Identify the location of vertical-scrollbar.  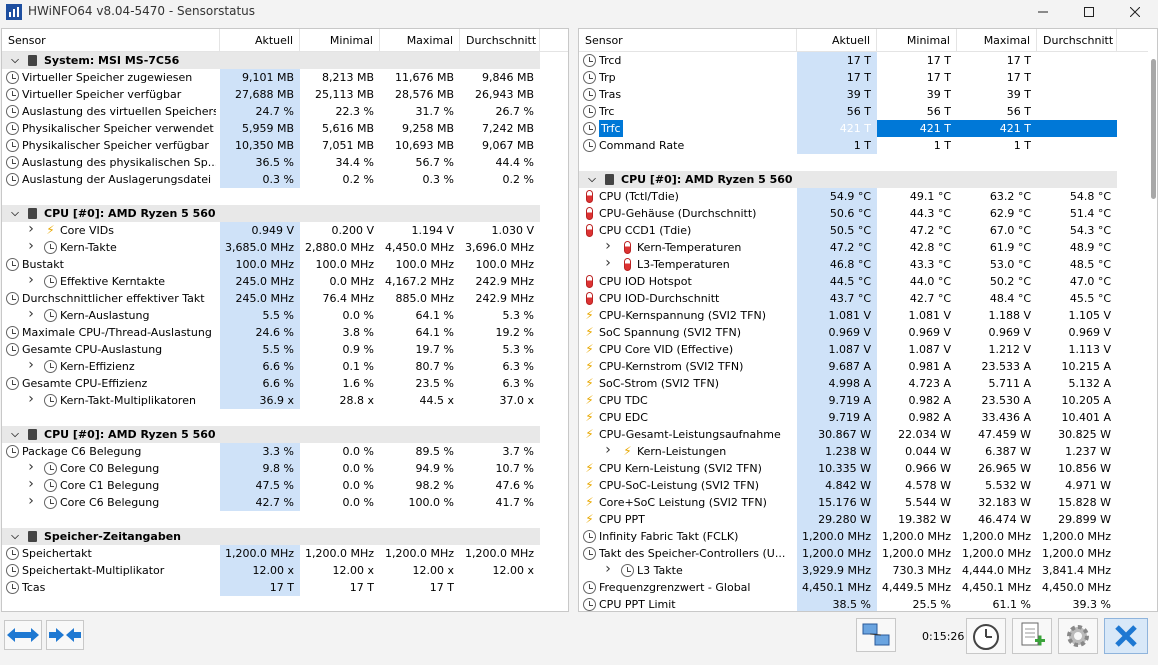
(1152, 320).